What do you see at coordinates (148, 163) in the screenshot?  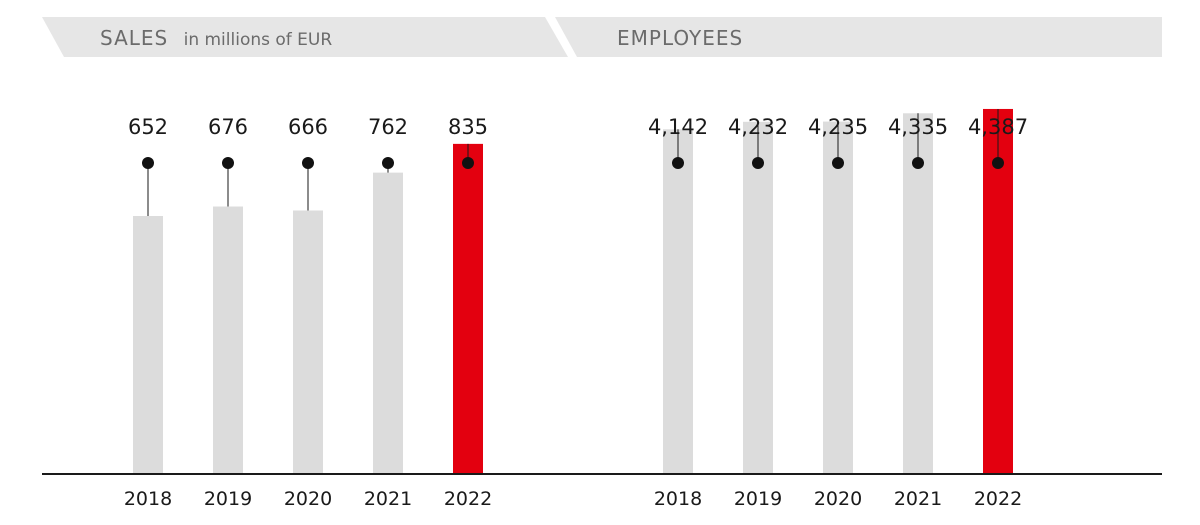 I see `sales-dot-2018` at bounding box center [148, 163].